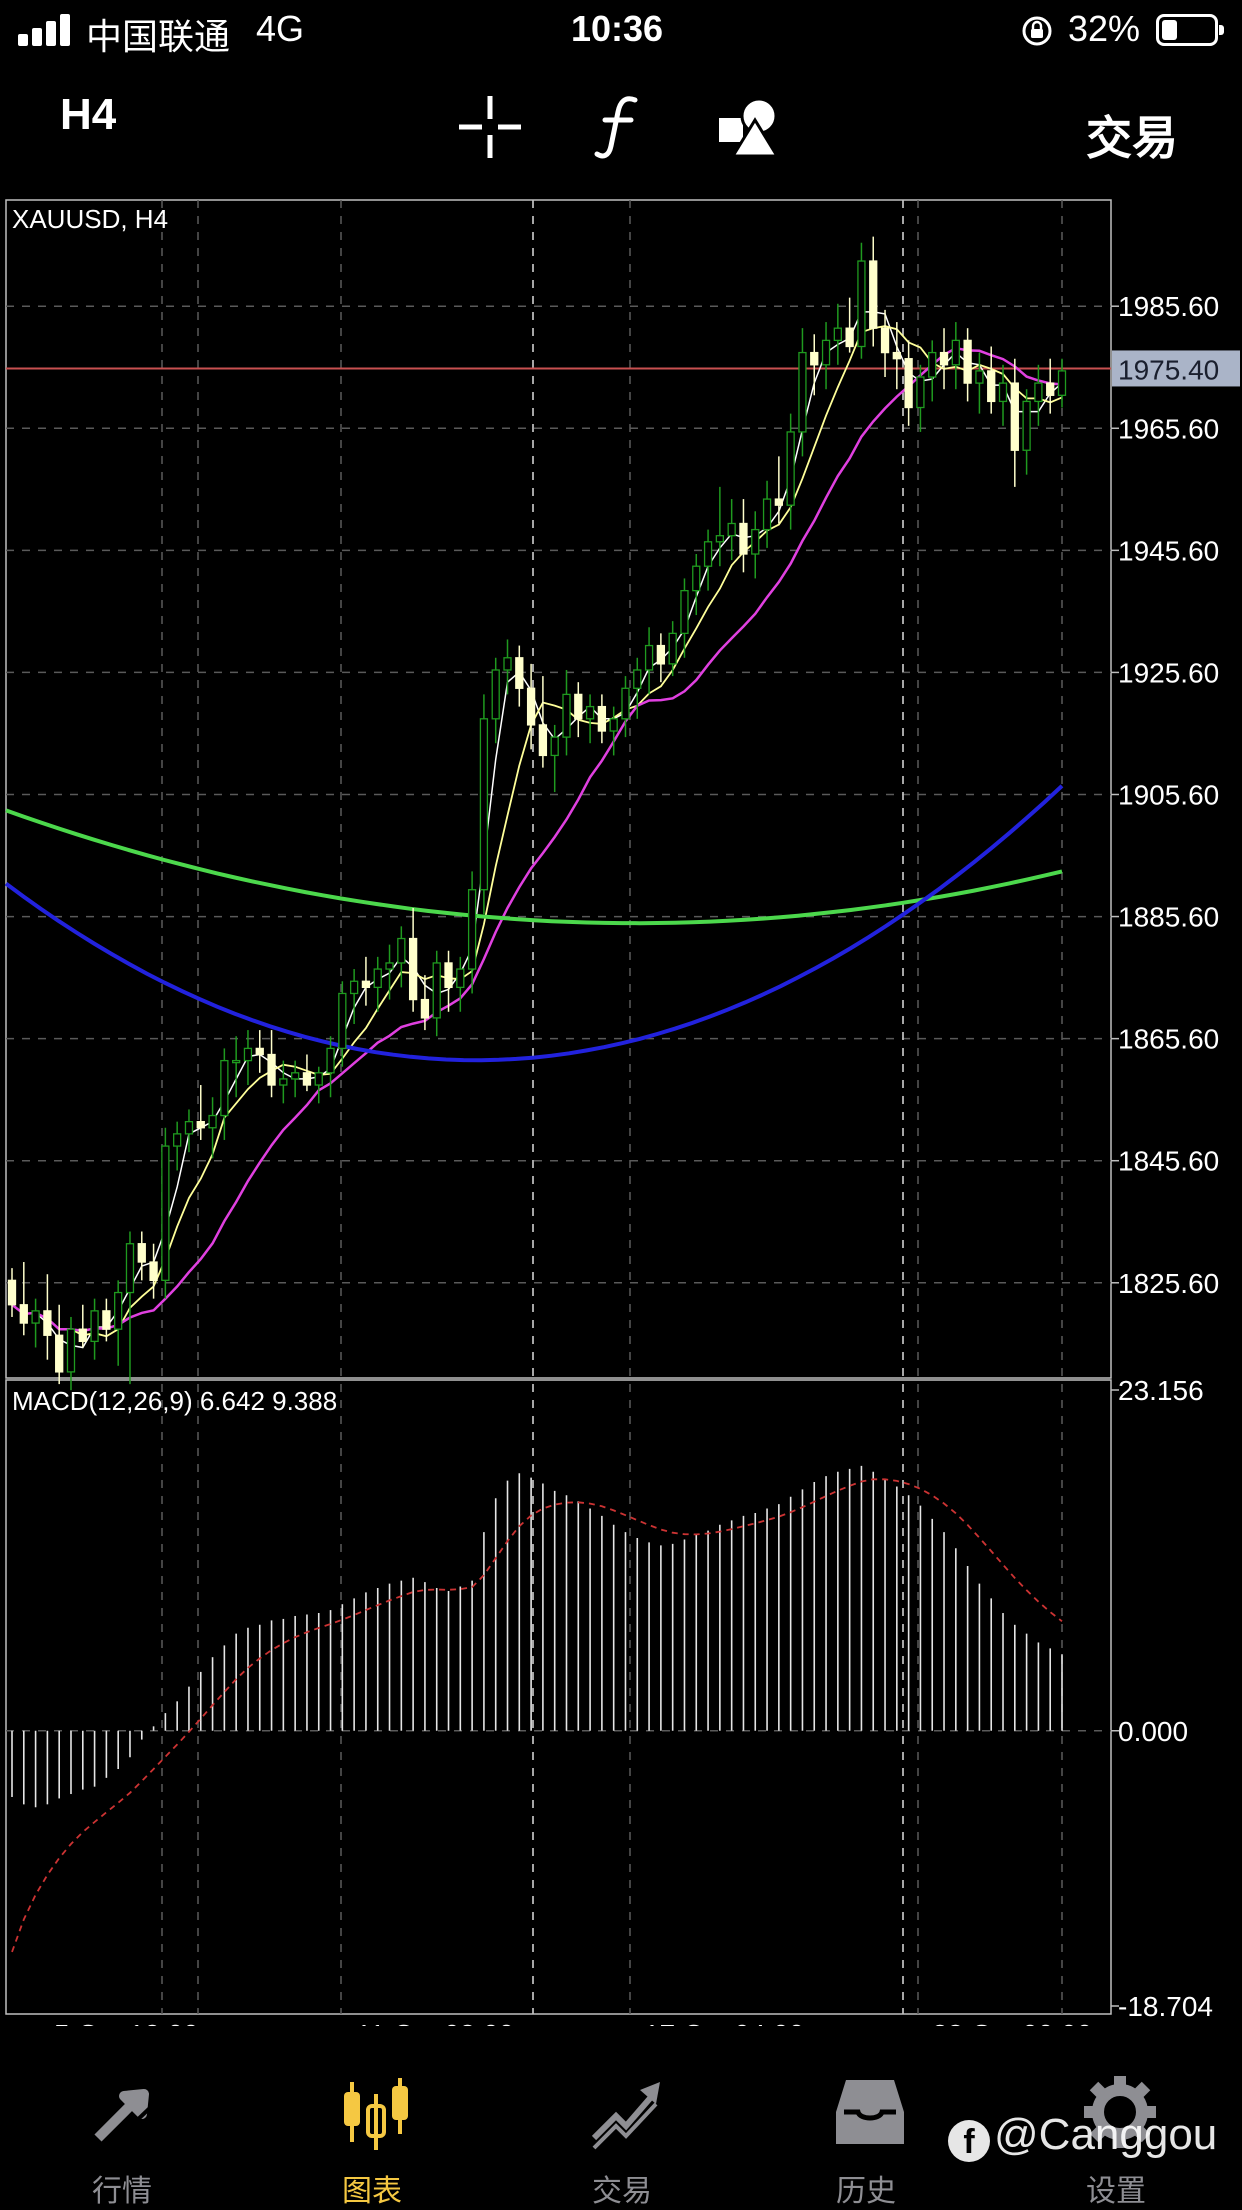 Image resolution: width=1242 pixels, height=2210 pixels. I want to click on y-tick-label: 1945.60, so click(1168, 550).